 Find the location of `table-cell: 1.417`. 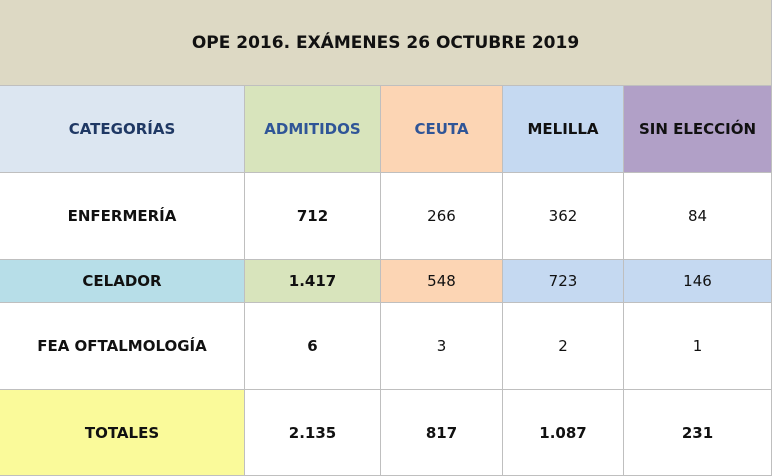

table-cell: 1.417 is located at coordinates (313, 281).